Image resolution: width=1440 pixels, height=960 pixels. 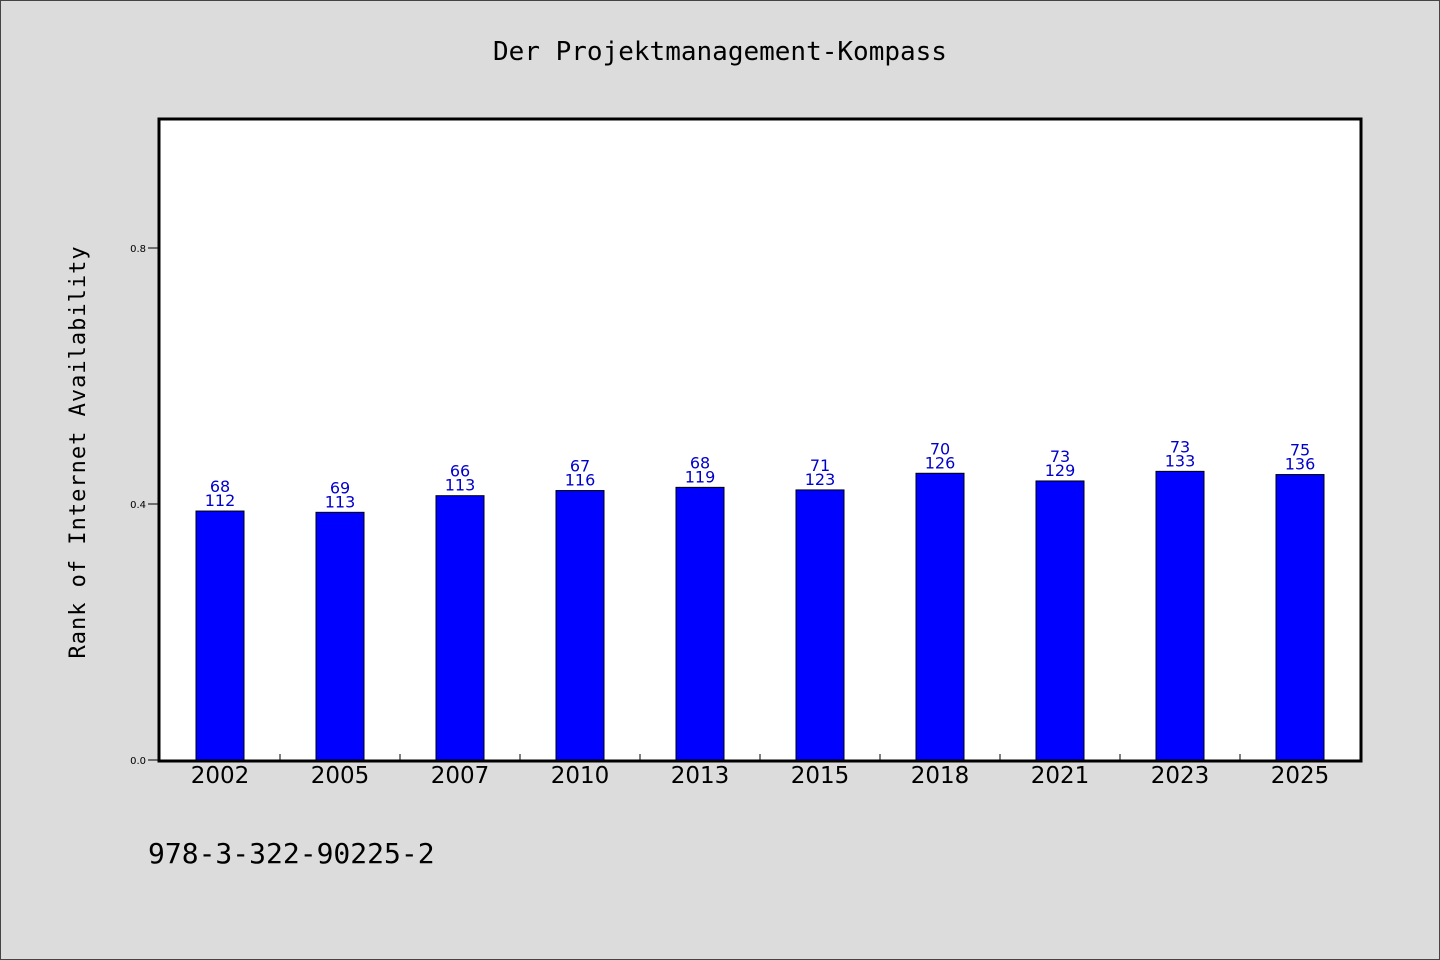 I want to click on x-tick-label: 2007, so click(x=460, y=776).